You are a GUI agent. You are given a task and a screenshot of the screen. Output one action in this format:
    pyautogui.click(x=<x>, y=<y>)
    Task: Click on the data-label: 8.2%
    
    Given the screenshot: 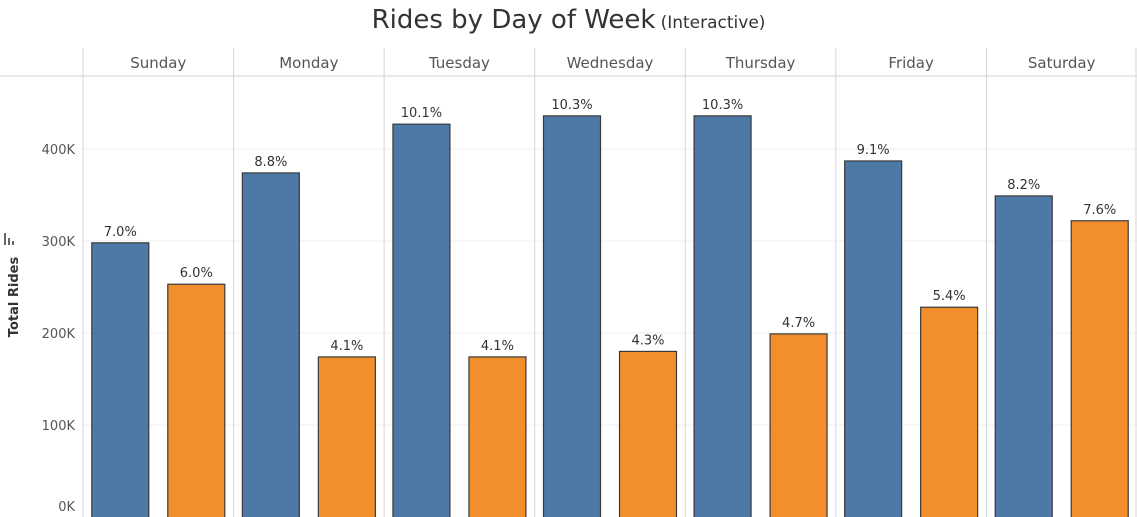 What is the action you would take?
    pyautogui.click(x=1023, y=185)
    